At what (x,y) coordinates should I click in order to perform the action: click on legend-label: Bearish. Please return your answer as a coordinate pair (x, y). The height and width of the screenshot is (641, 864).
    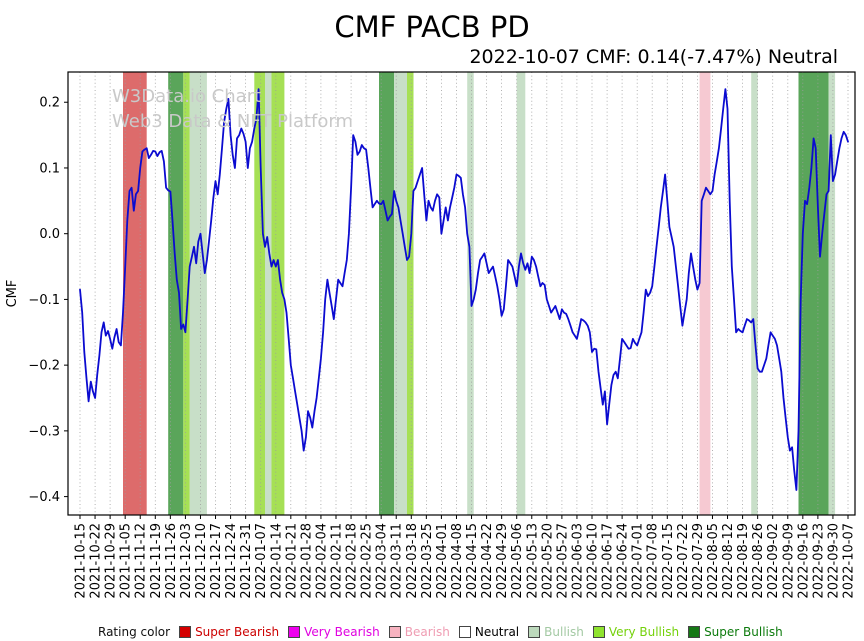
    Looking at the image, I should click on (427, 632).